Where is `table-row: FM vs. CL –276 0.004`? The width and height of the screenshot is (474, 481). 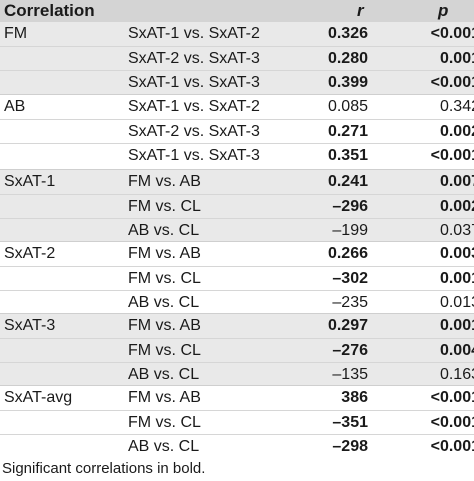 table-row: FM vs. CL –276 0.004 is located at coordinates (237, 350).